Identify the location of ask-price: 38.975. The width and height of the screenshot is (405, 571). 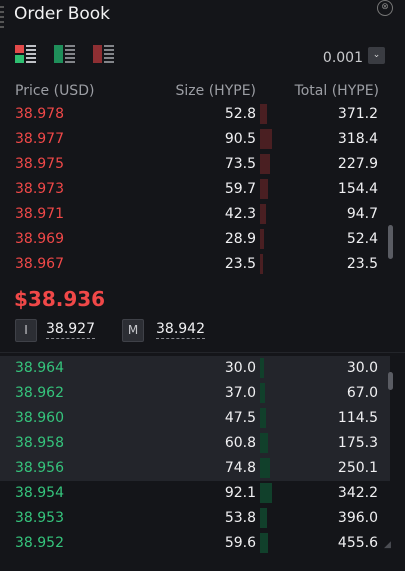
(39, 164).